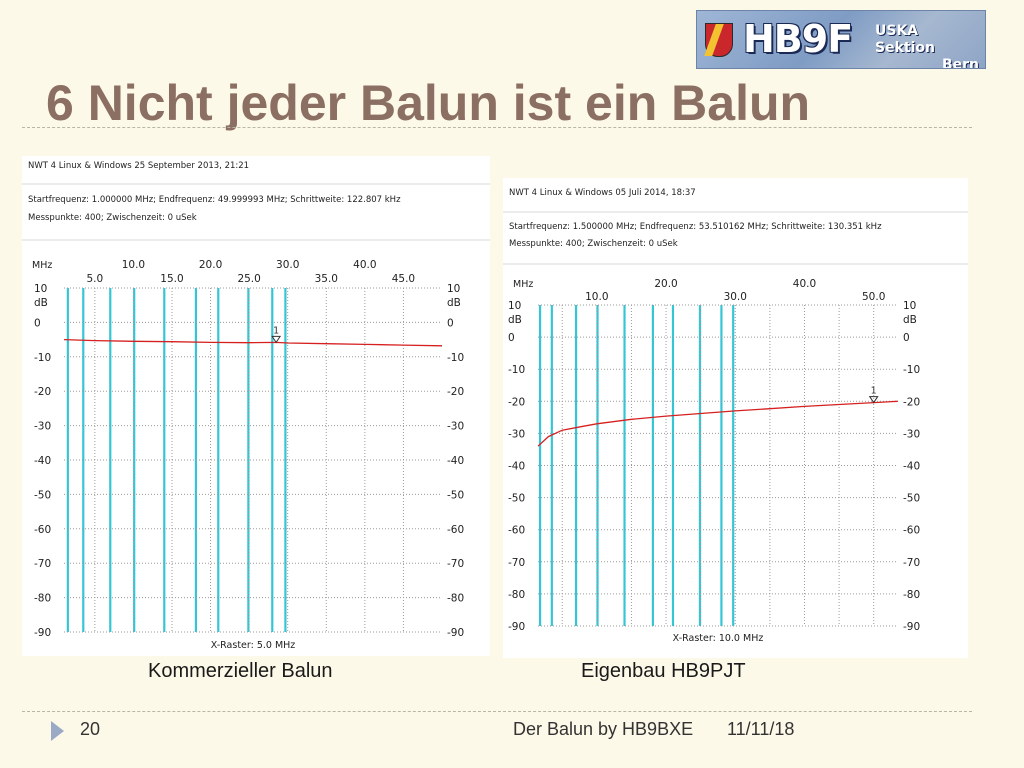 This screenshot has width=1024, height=768. Describe the element at coordinates (240, 671) in the screenshot. I see `caption-commercial: Kommerzieller Balun` at that location.